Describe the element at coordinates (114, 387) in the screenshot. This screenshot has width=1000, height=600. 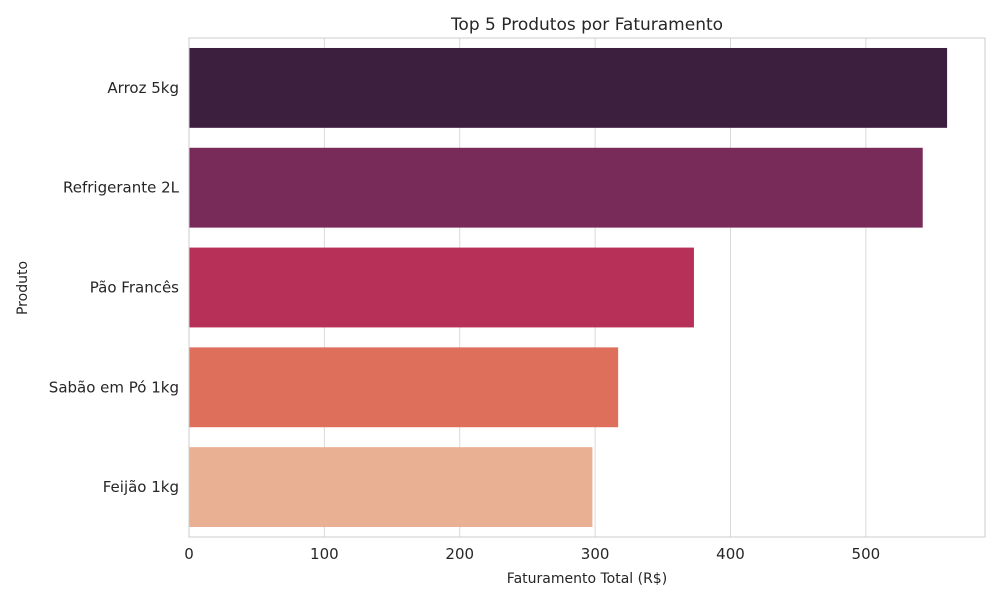
I see `y-tick-label: Sabão em Pó 1kg` at that location.